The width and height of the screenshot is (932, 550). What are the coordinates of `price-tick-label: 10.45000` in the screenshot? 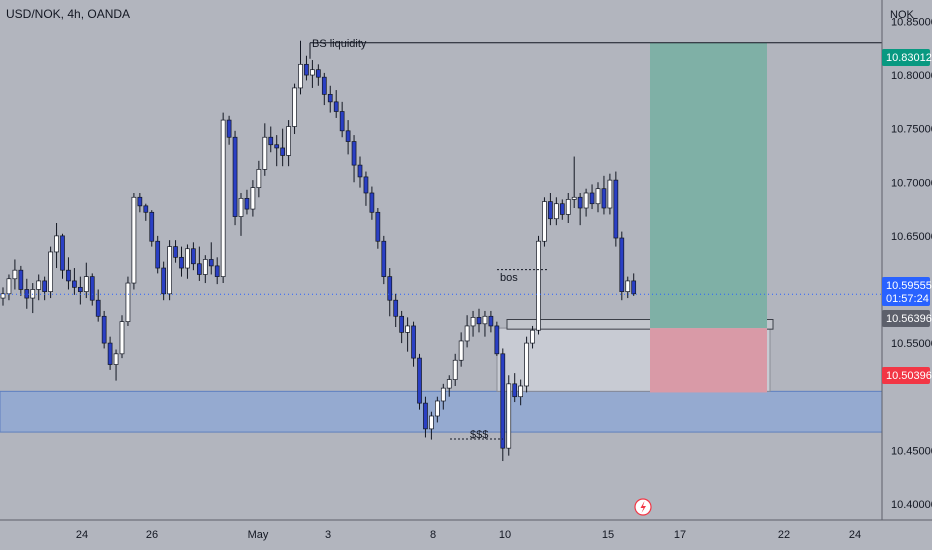 It's located at (911, 451).